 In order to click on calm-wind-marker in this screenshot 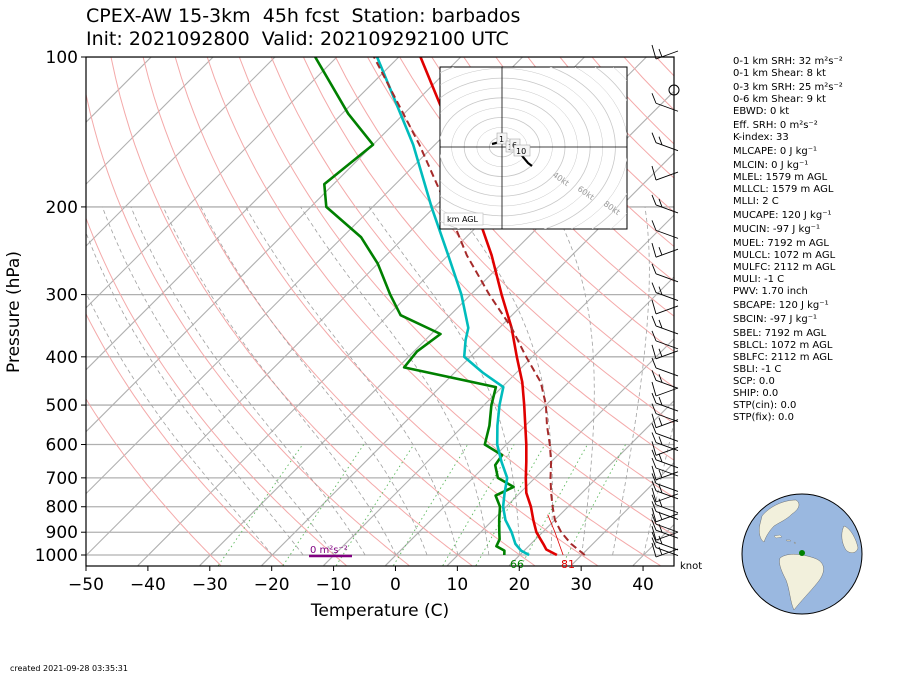, I will do `click(674, 90)`.